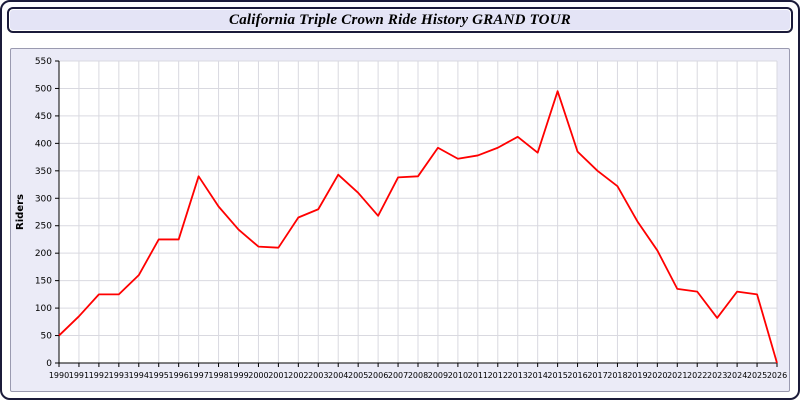 The image size is (800, 400). What do you see at coordinates (557, 375) in the screenshot?
I see `x-tick-label: 2015` at bounding box center [557, 375].